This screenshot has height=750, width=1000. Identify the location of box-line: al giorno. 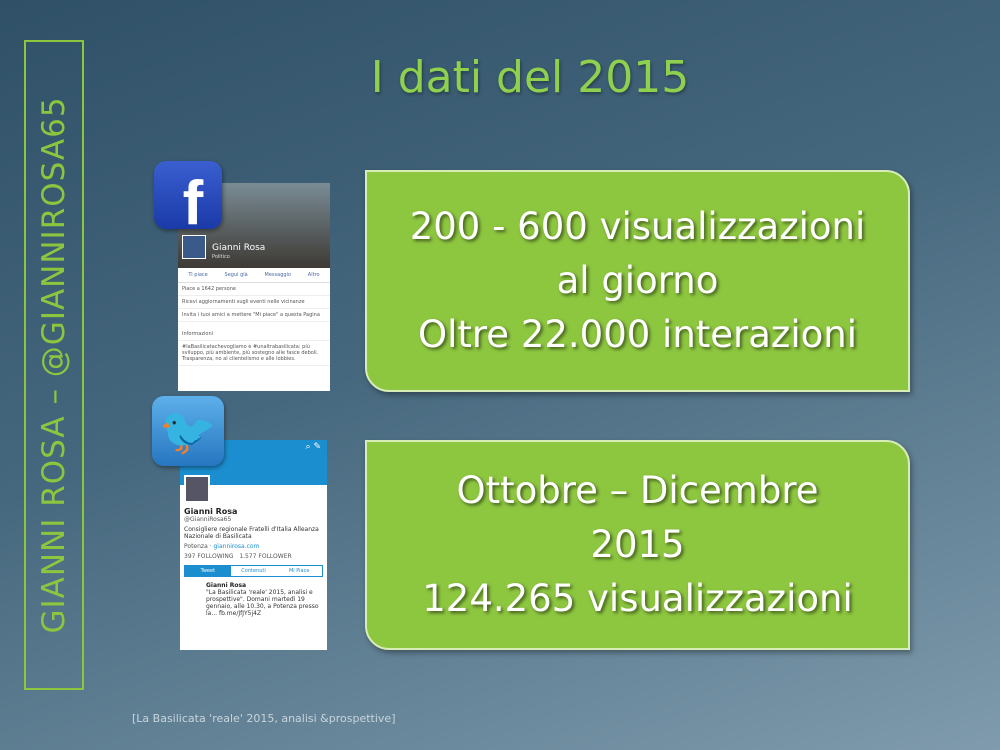
(637, 280).